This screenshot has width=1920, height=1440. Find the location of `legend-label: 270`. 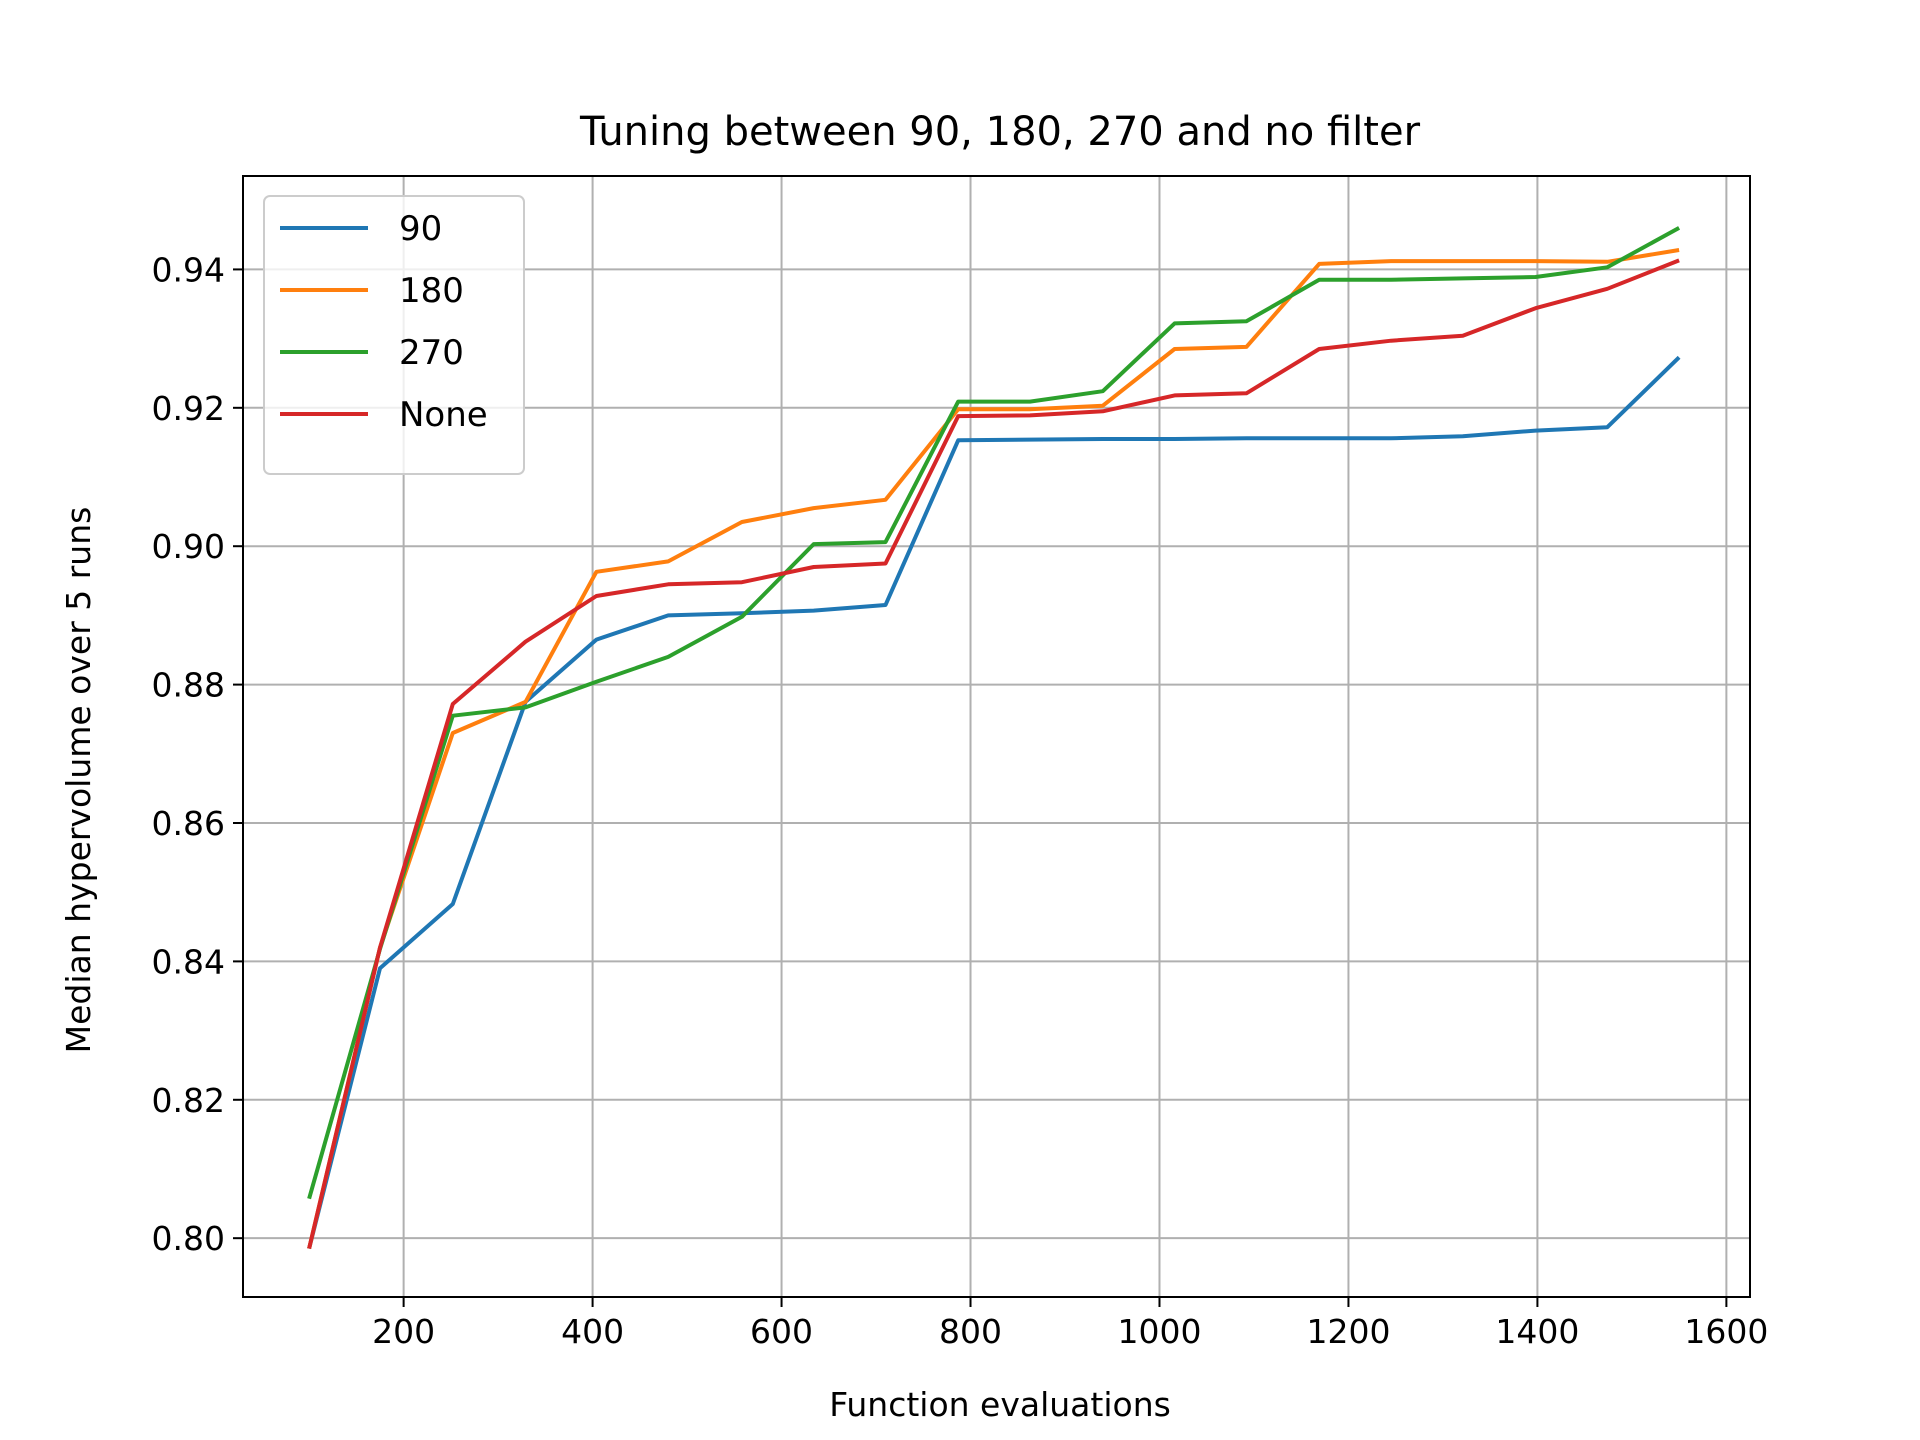

legend-label: 270 is located at coordinates (431, 353).